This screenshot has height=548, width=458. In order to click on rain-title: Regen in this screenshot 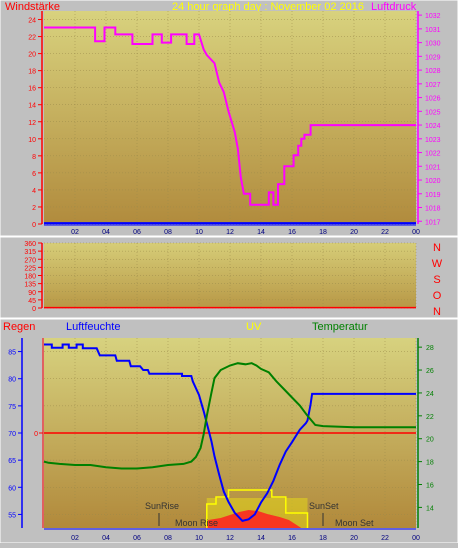, I will do `click(19, 327)`.